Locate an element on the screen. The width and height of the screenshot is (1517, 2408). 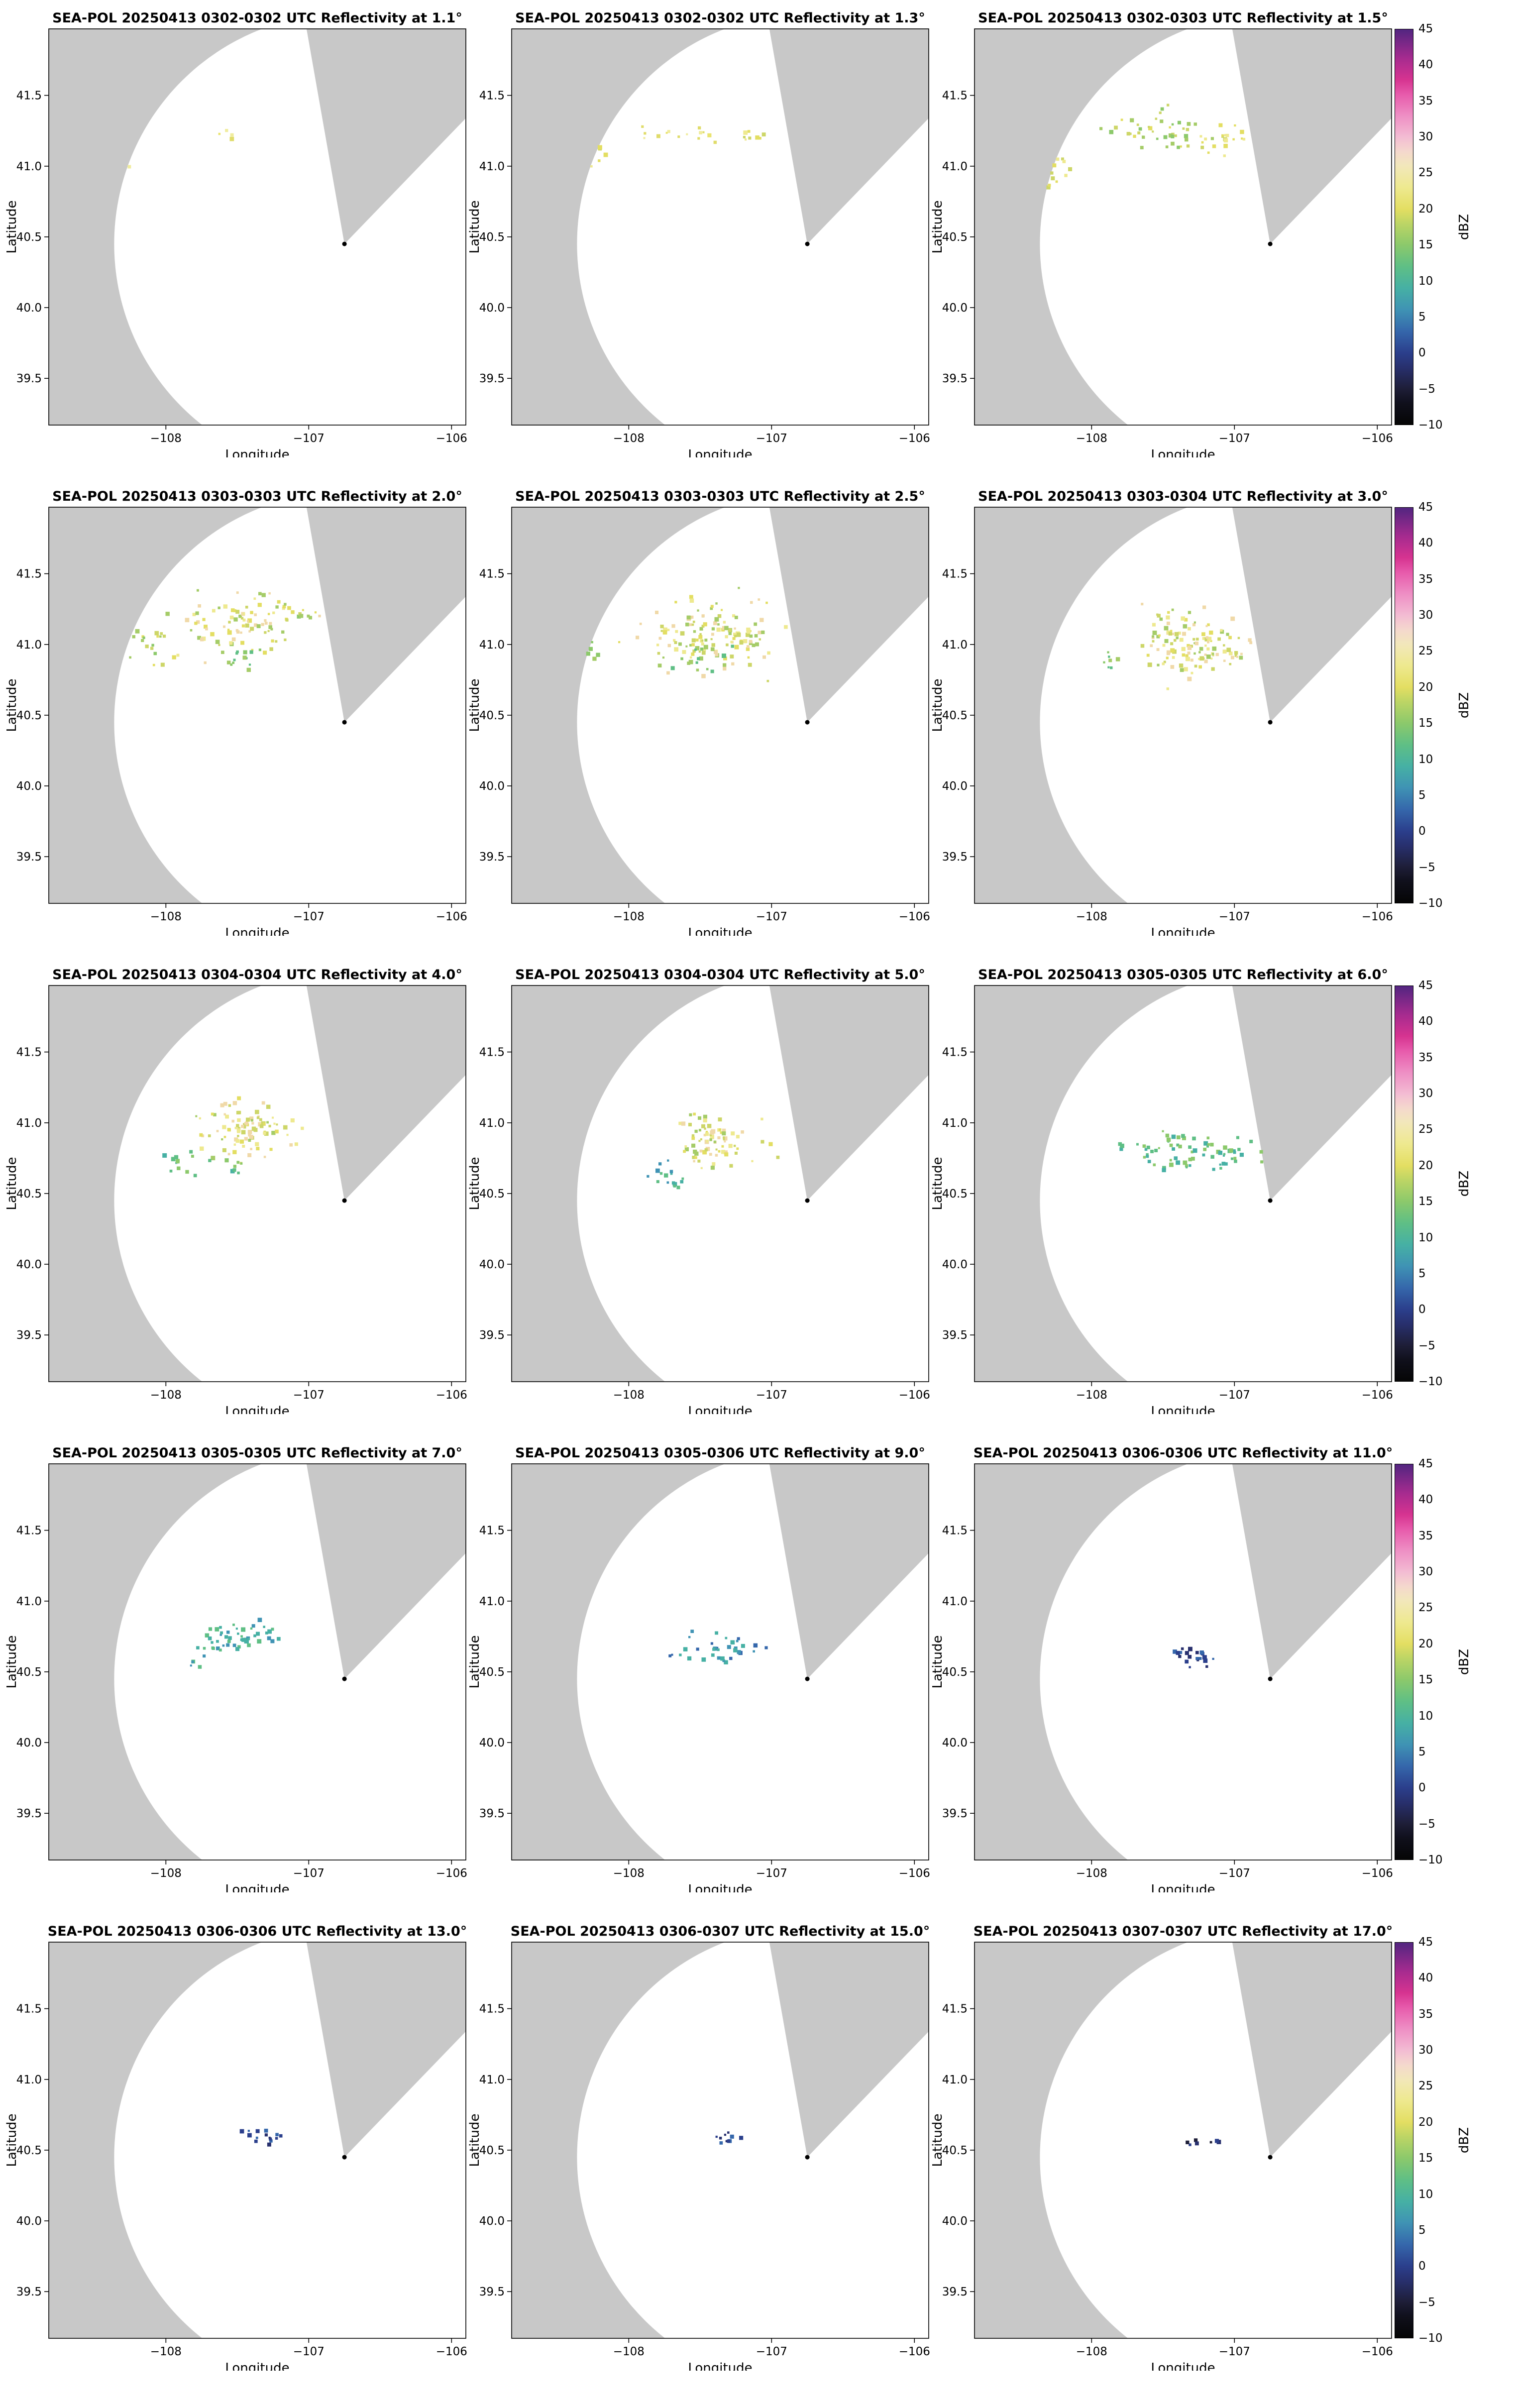
y-tick-label: 40.5 is located at coordinates (492, 1195).